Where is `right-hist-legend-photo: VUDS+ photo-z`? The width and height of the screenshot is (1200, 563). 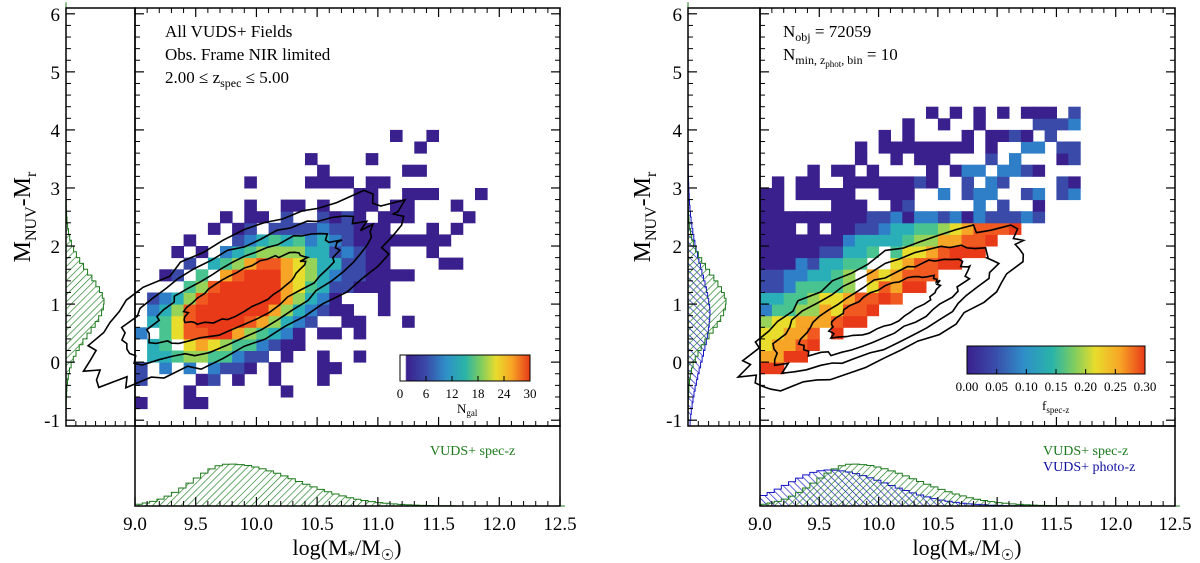 right-hist-legend-photo: VUDS+ photo-z is located at coordinates (1089, 467).